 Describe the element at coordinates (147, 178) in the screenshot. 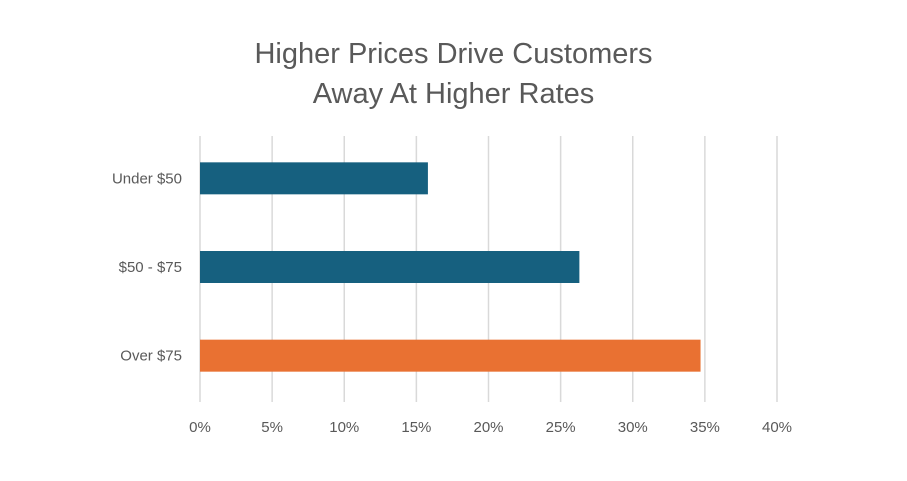

I see `category-label-0: Under $50` at that location.